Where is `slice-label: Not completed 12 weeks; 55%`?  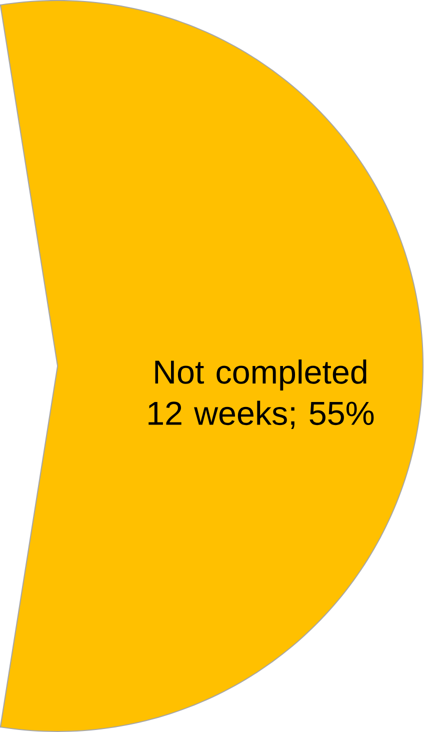
slice-label: Not completed 12 weeks; 55% is located at coordinates (261, 394).